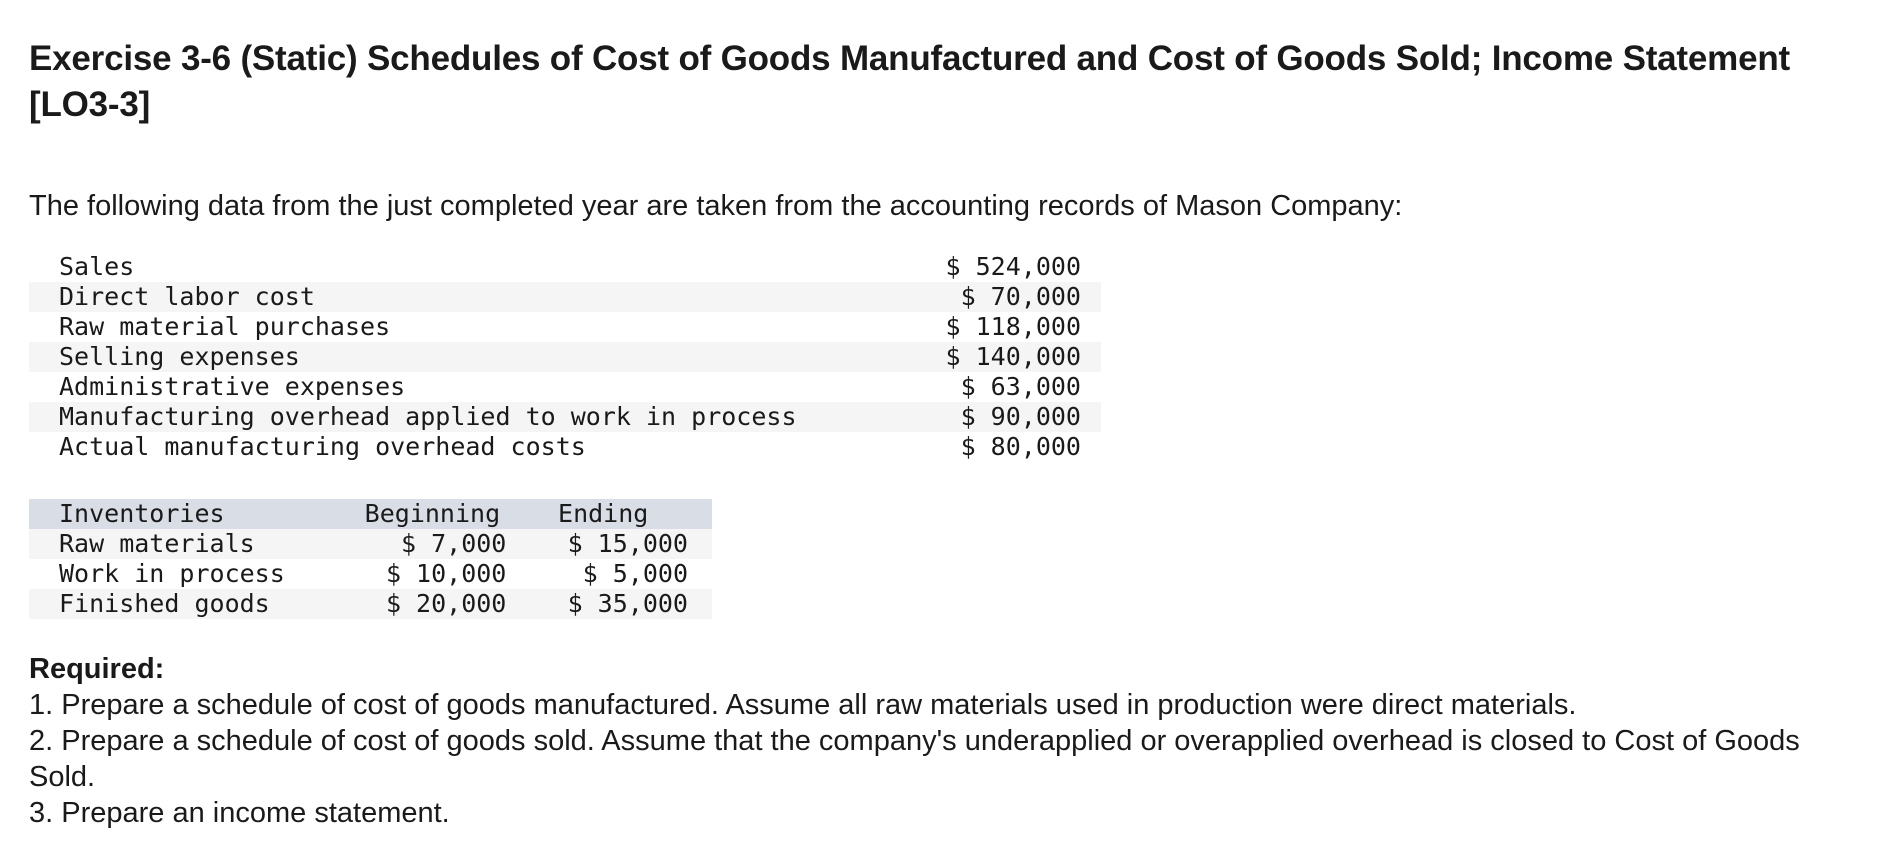 The width and height of the screenshot is (1887, 867). Describe the element at coordinates (172, 573) in the screenshot. I see `row-label: Work in process` at that location.